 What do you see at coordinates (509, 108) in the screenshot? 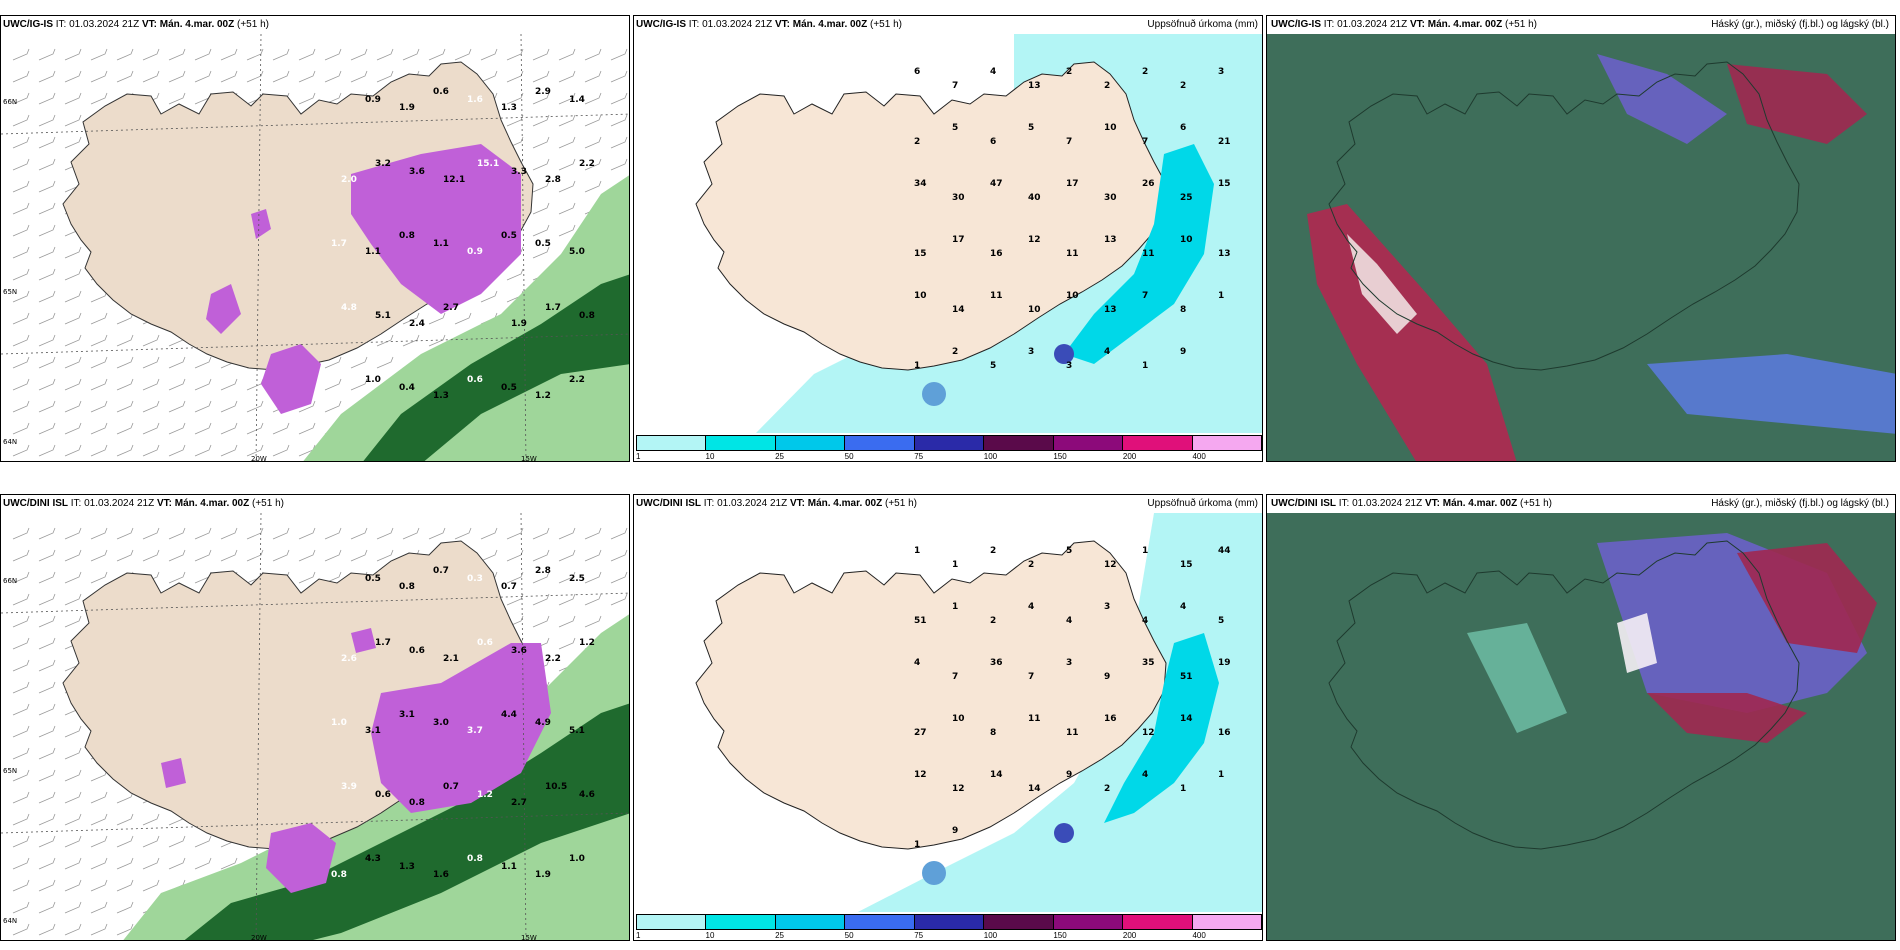
I see `precip-value-label: 1.3` at bounding box center [509, 108].